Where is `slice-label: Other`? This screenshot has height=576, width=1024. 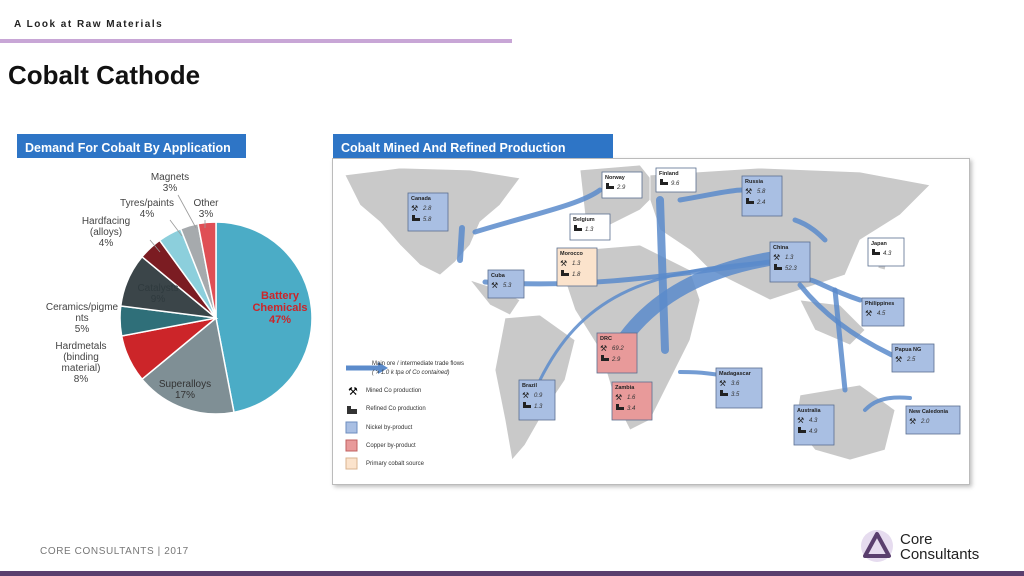
slice-label: Other is located at coordinates (206, 203).